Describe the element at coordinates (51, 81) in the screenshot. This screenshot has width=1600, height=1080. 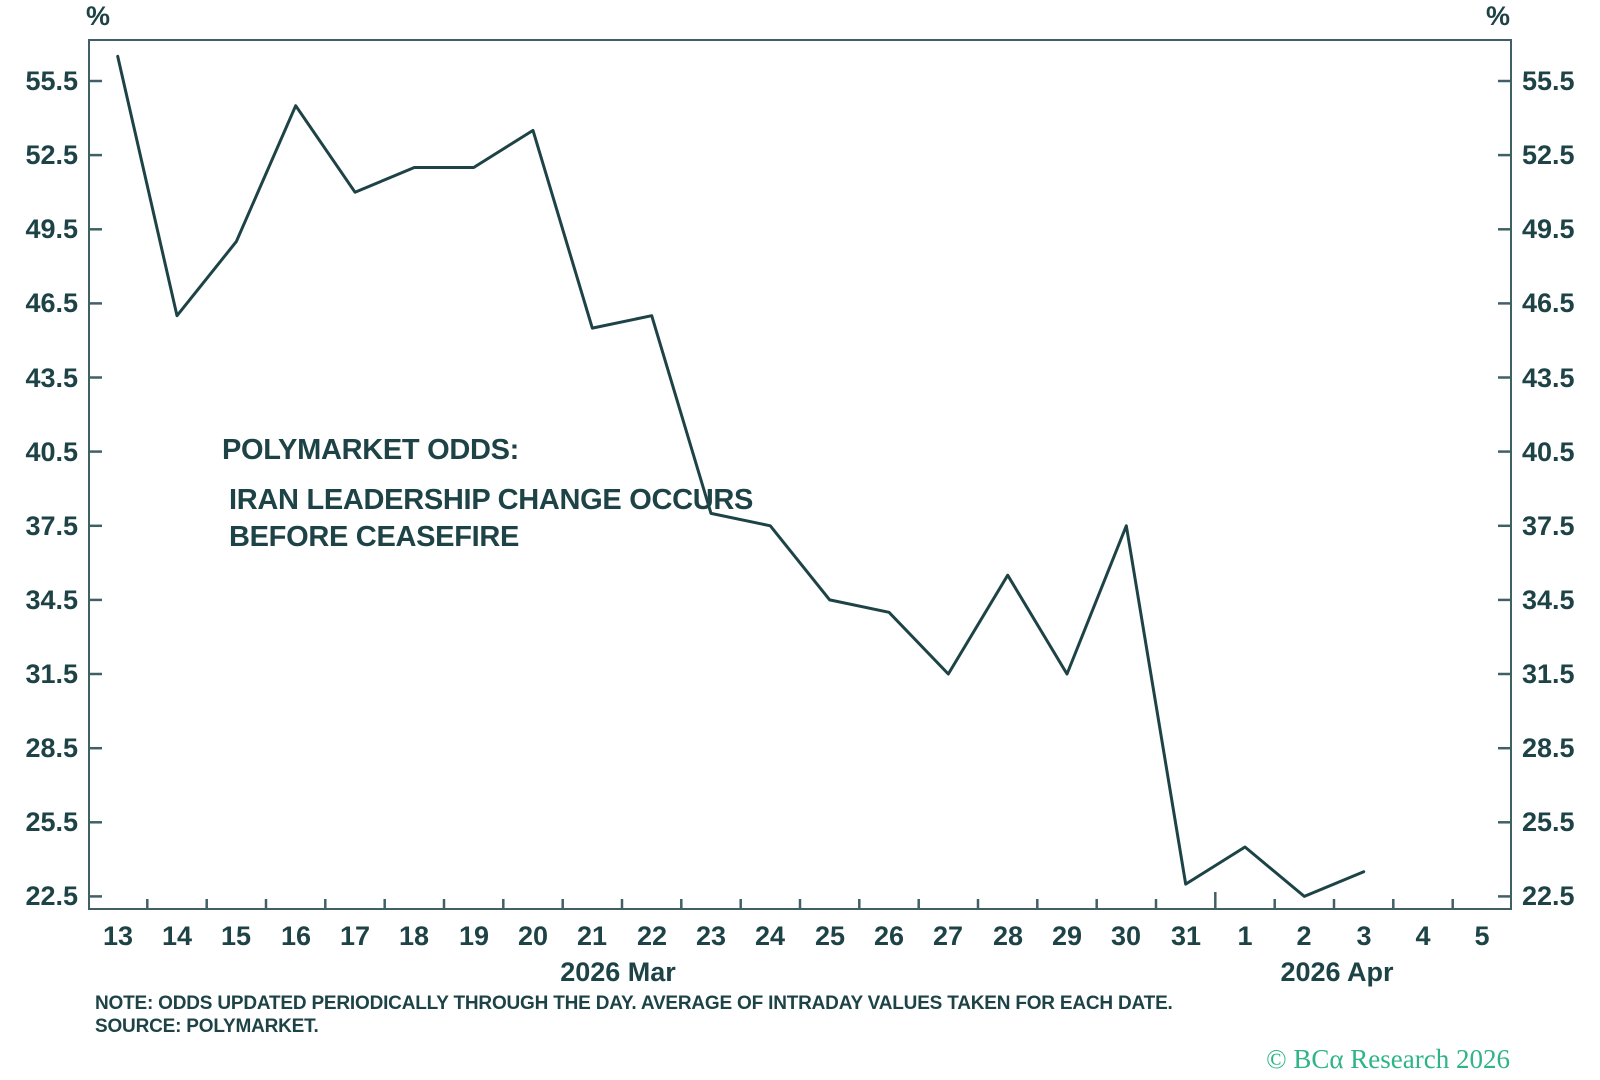
I see `y-axis-tick-label-left: 55.5` at that location.